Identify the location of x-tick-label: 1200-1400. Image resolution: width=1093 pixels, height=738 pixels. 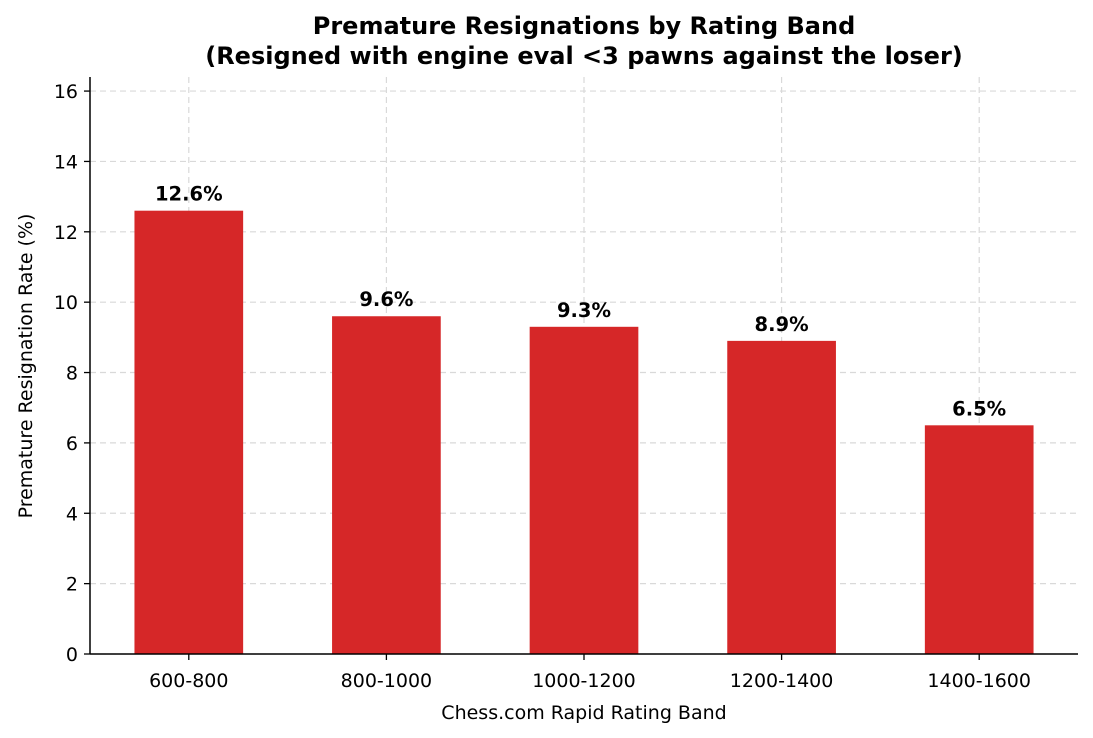
(782, 681).